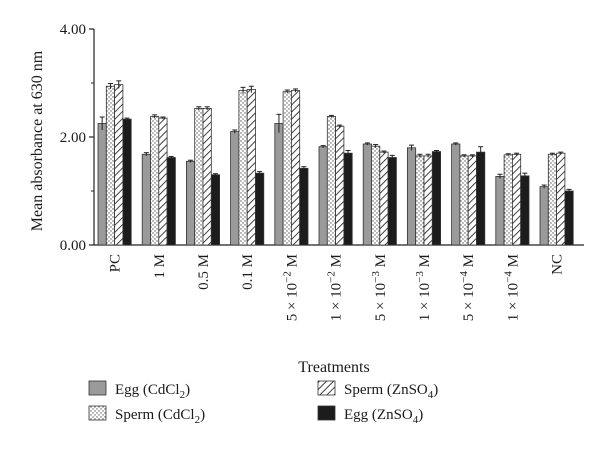 This screenshot has width=600, height=458. What do you see at coordinates (558, 264) in the screenshot?
I see `x-tick-label: NC` at bounding box center [558, 264].